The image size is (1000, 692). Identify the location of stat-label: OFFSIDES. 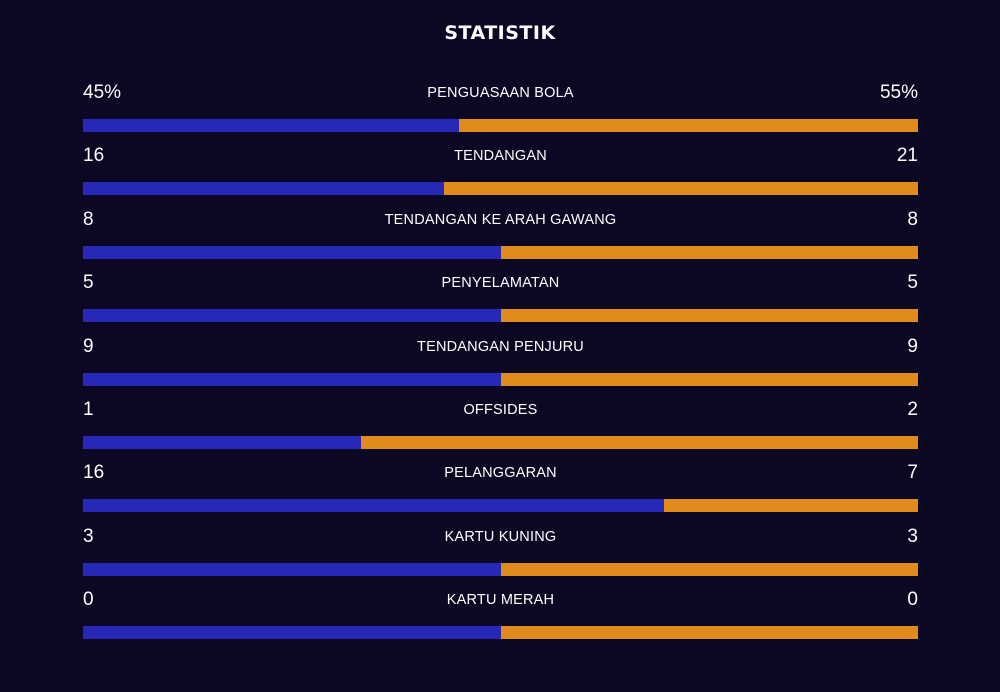
(500, 409).